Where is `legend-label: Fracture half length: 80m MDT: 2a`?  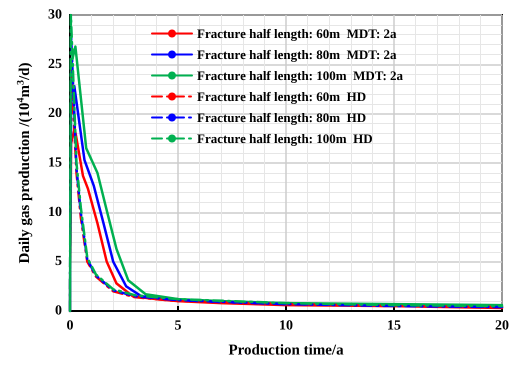
legend-label: Fracture half length: 80m MDT: 2a is located at coordinates (297, 54).